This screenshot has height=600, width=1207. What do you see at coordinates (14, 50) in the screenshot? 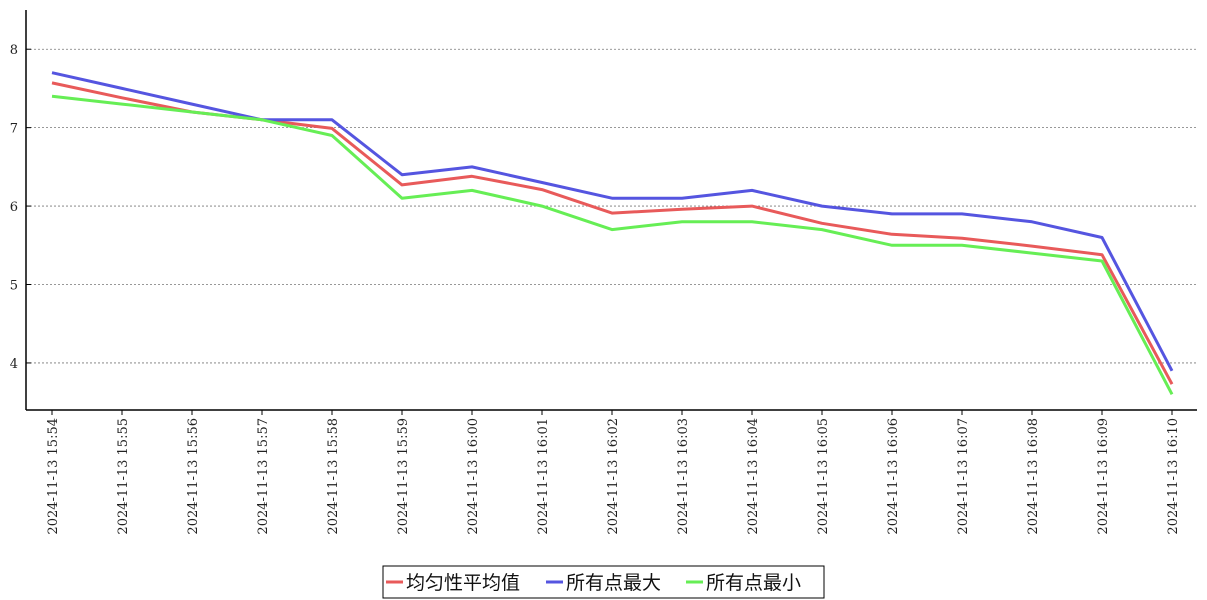
I see `y-tick-label: 8` at bounding box center [14, 50].